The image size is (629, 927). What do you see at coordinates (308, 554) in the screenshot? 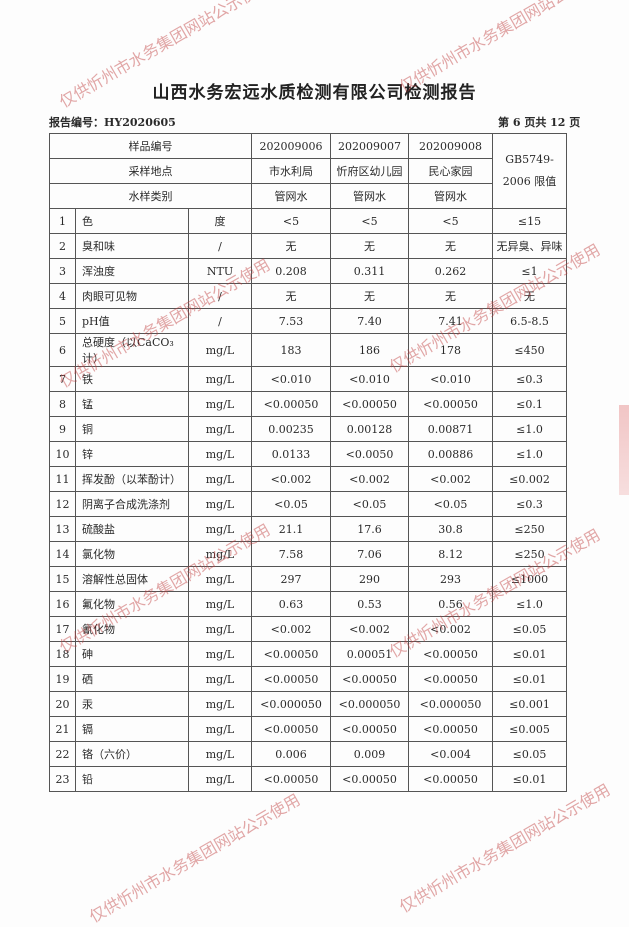
I see `table-row: 14 氯化物 mg/L 7.58 7.06 8.12 ≤250` at bounding box center [308, 554].